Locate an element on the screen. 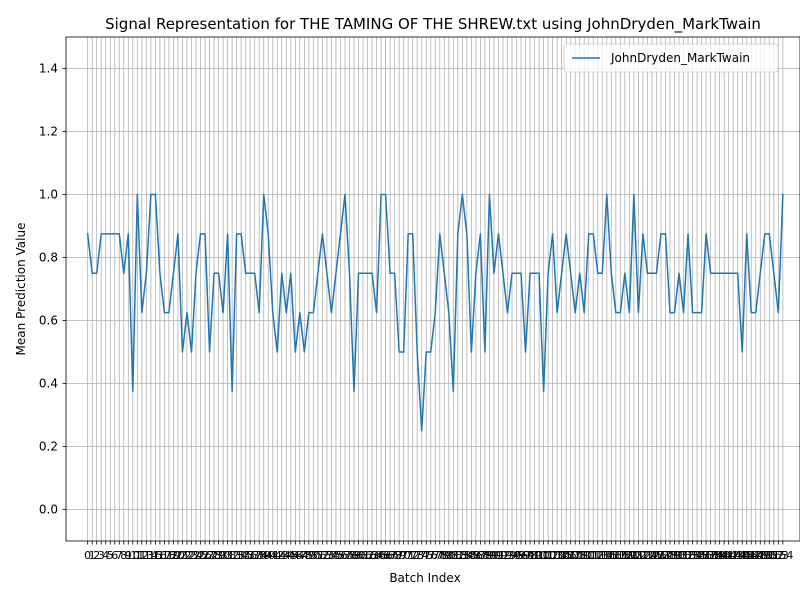 The image size is (800, 600). x-tick-label: 50 is located at coordinates (313, 555).